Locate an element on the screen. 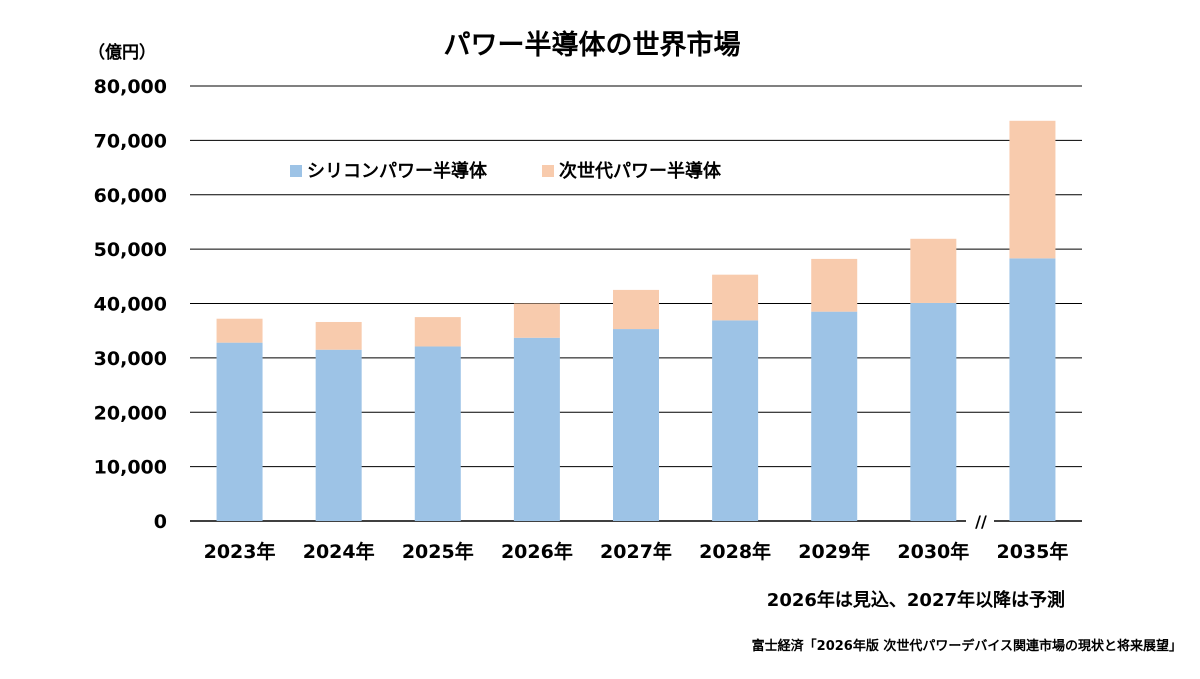 The image size is (1200, 679). y-tick-label: 60,000 is located at coordinates (130, 196).